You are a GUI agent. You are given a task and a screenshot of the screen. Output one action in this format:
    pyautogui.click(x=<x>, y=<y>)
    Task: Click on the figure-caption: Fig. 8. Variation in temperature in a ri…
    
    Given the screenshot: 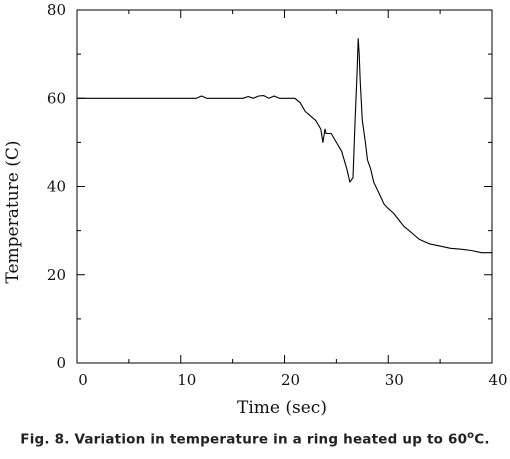 What is the action you would take?
    pyautogui.click(x=255, y=439)
    